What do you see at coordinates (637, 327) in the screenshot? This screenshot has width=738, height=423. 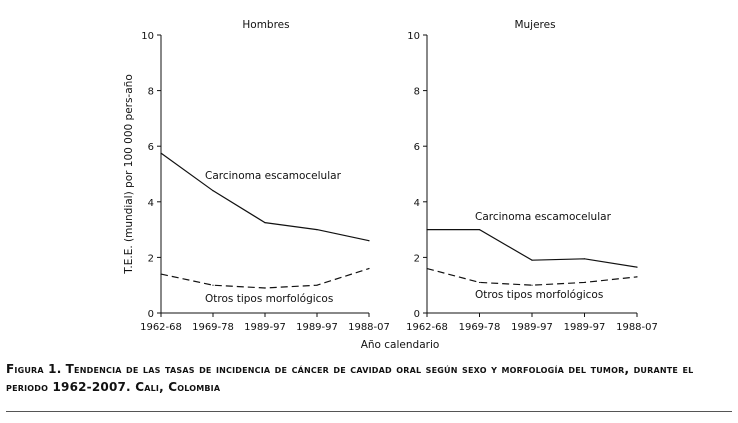 I see `panel-2-x-tick-label: 1988-07` at bounding box center [637, 327].